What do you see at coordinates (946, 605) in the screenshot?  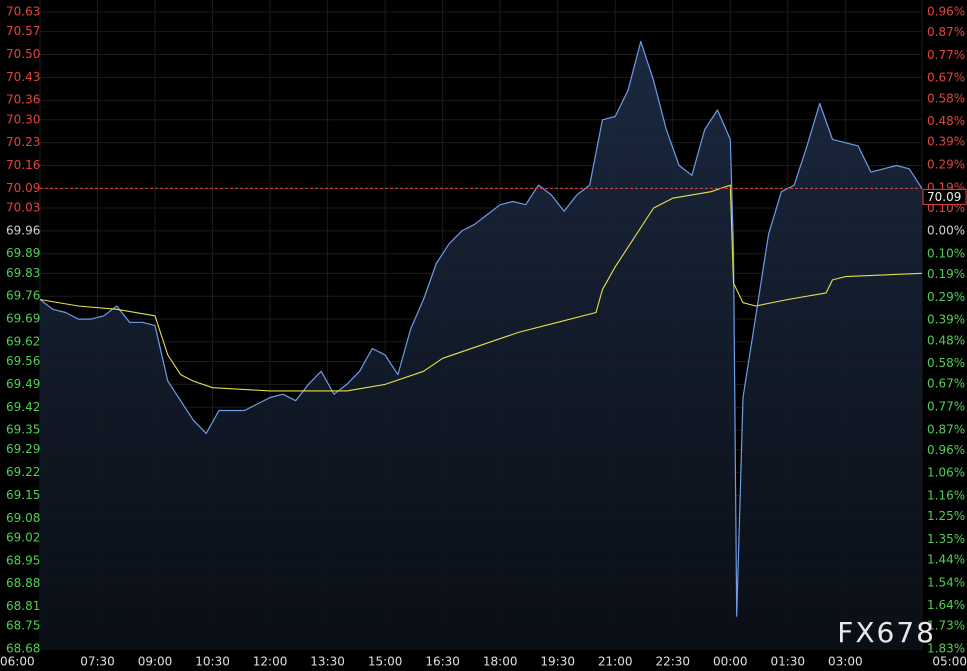 I see `y2-tick-label: 1.64%` at bounding box center [946, 605].